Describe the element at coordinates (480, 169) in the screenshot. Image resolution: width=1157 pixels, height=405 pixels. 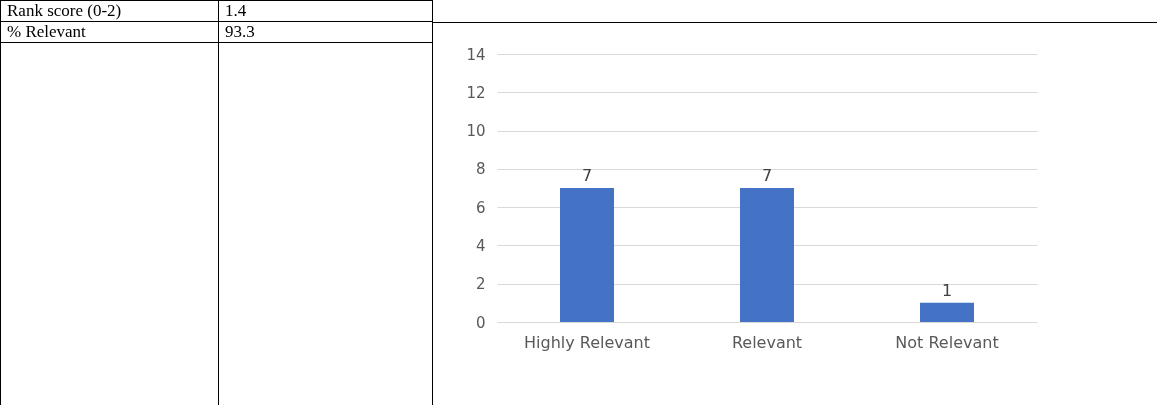
I see `y-tick-label: 8` at that location.